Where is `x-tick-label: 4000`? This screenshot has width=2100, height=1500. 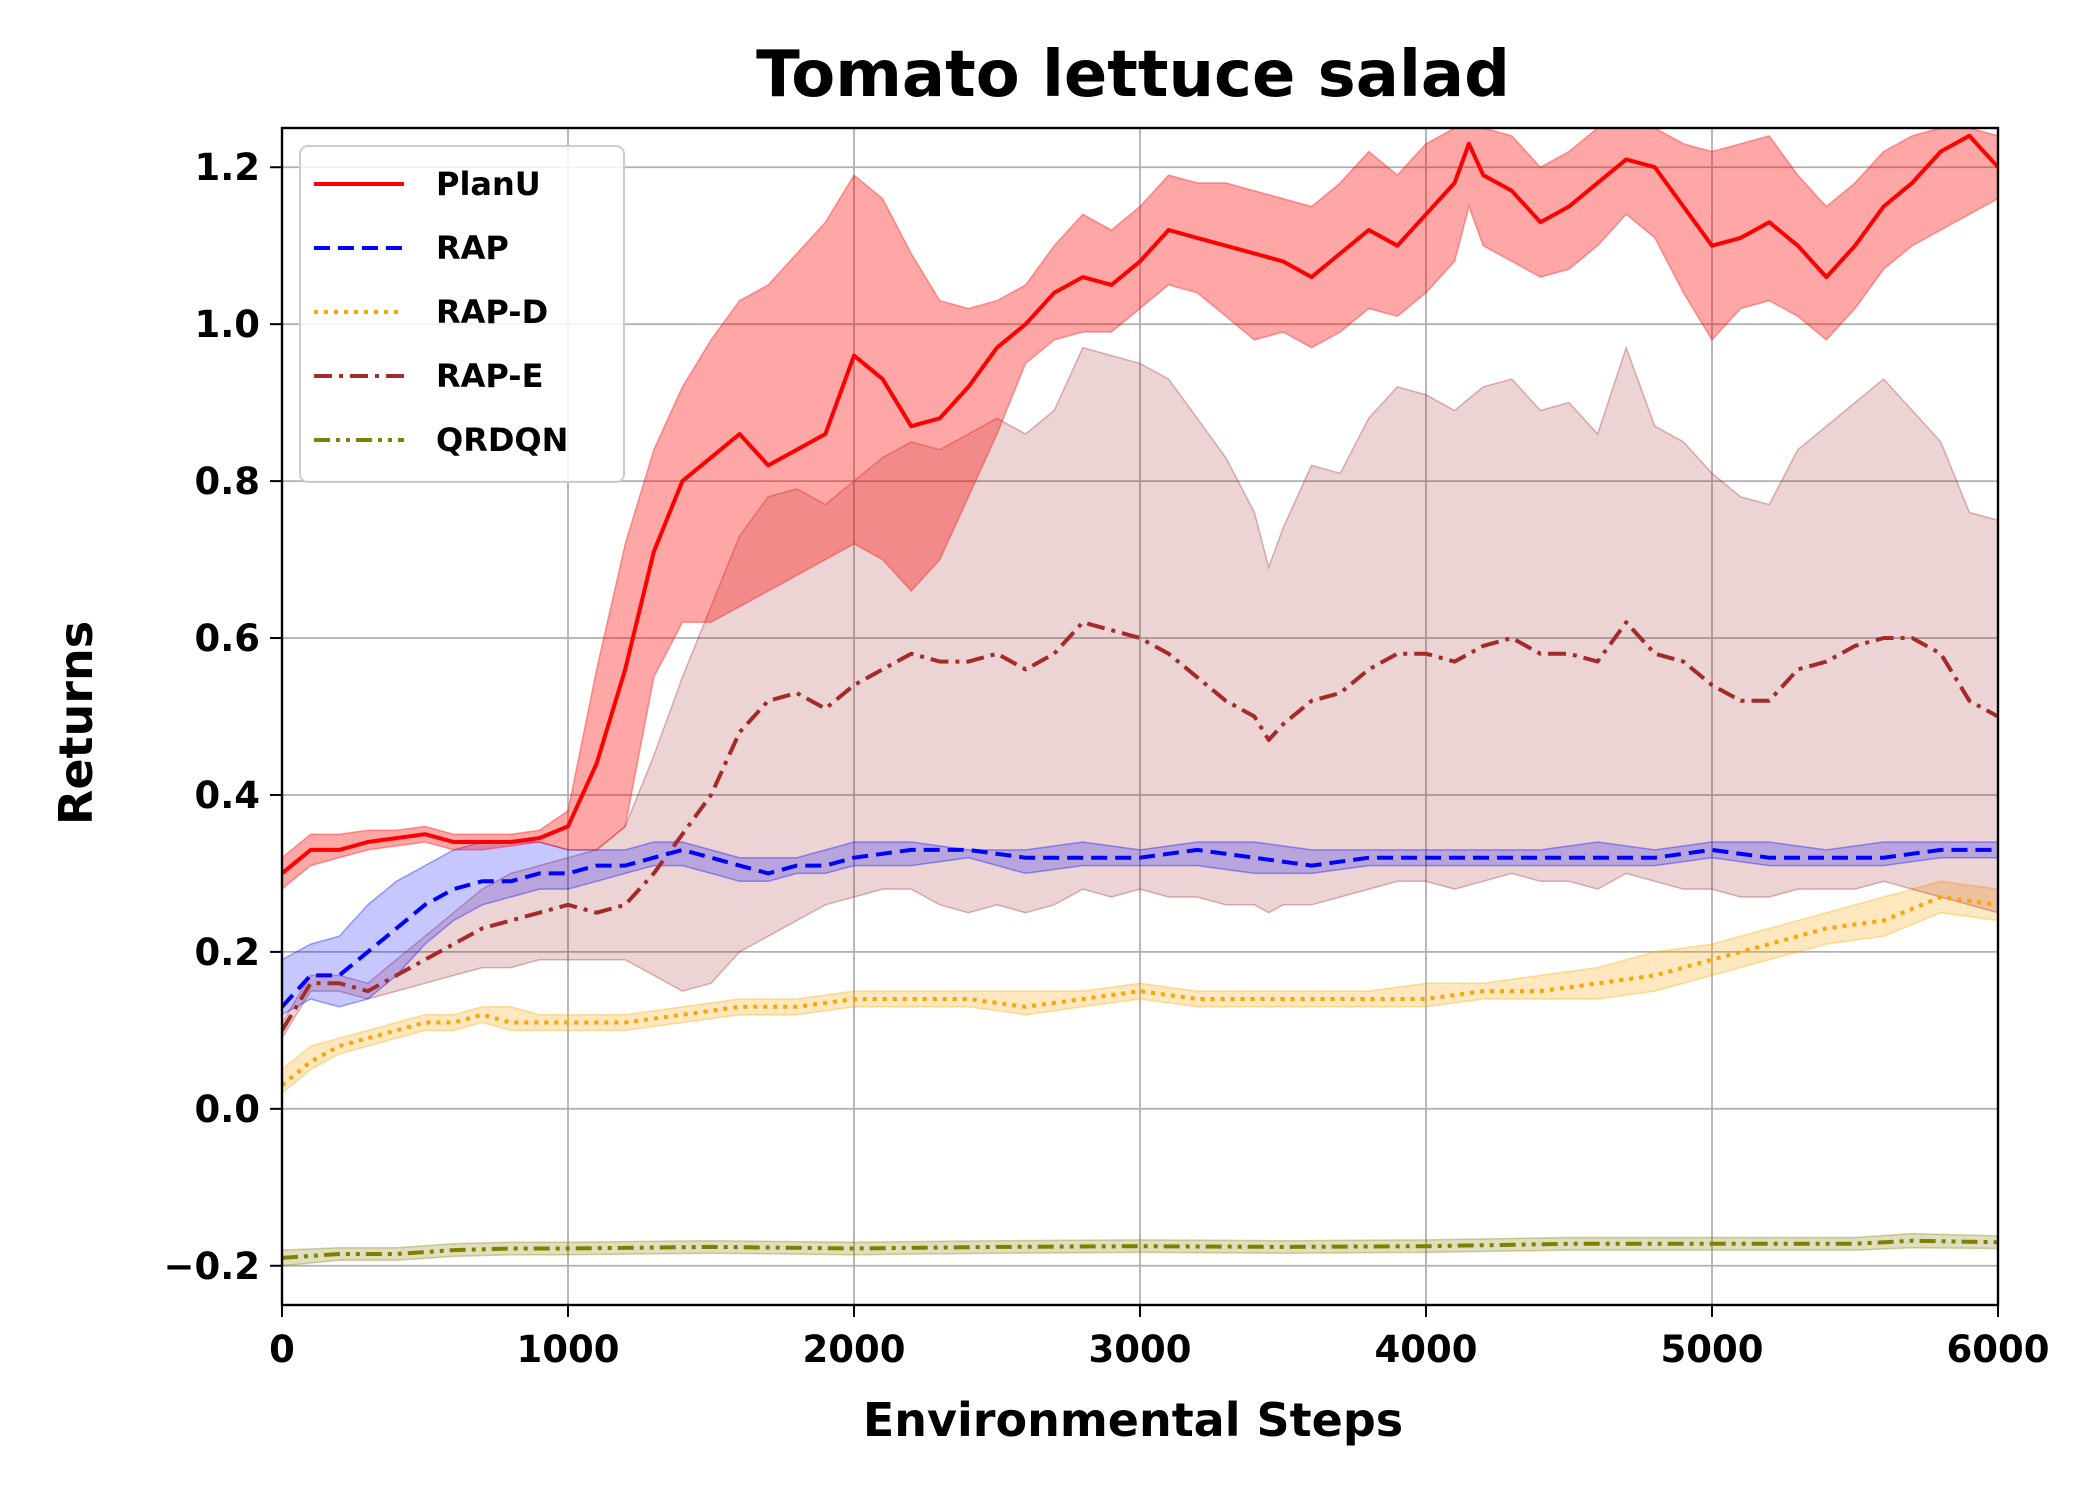 x-tick-label: 4000 is located at coordinates (1426, 1349).